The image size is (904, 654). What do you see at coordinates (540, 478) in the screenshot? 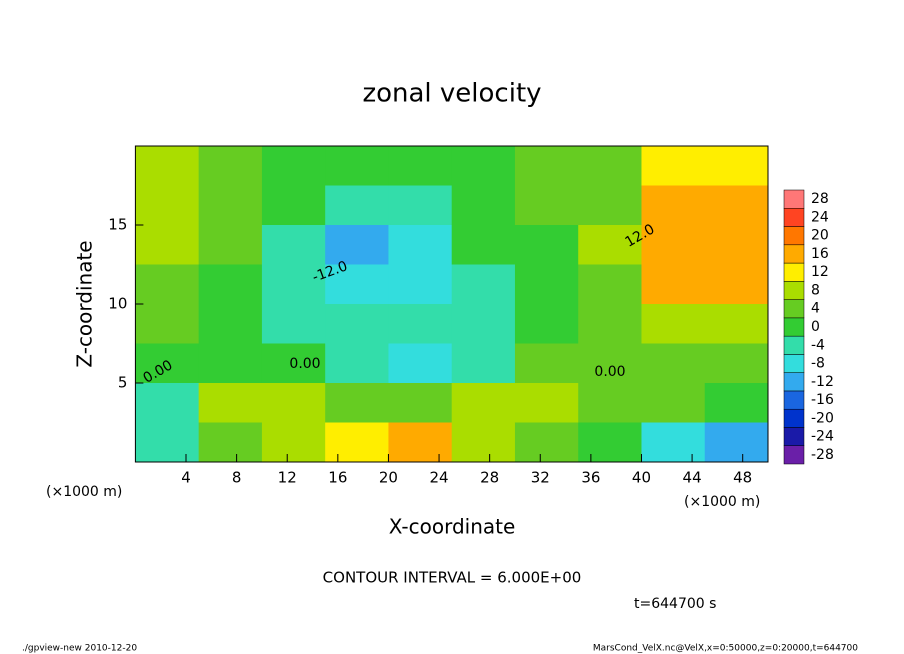
I see `x-tick-label: 32` at bounding box center [540, 478].